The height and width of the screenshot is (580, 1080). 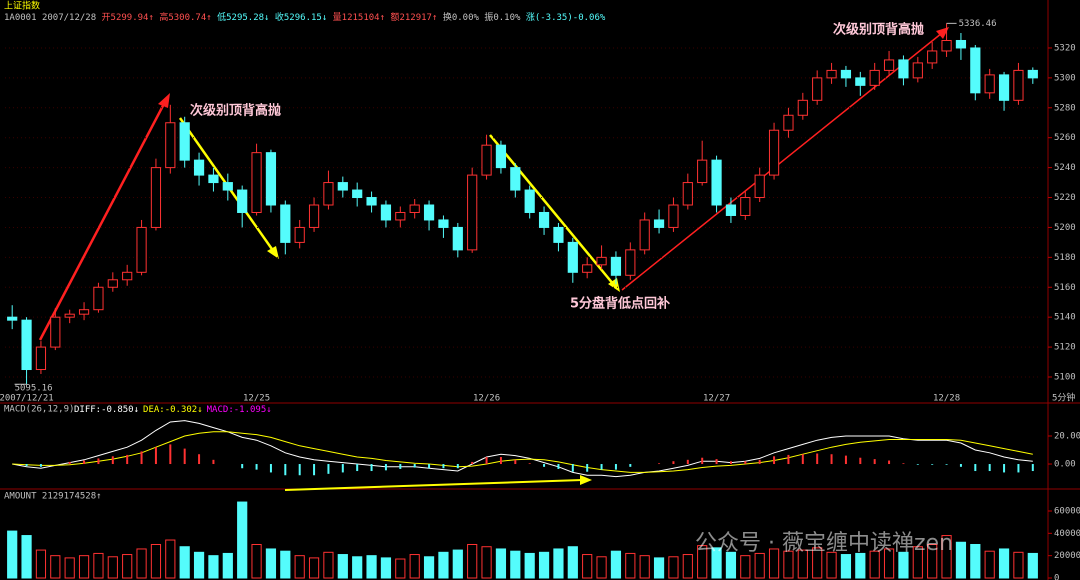 What do you see at coordinates (1067, 436) in the screenshot?
I see `y-tick-label: 20.00` at bounding box center [1067, 436].